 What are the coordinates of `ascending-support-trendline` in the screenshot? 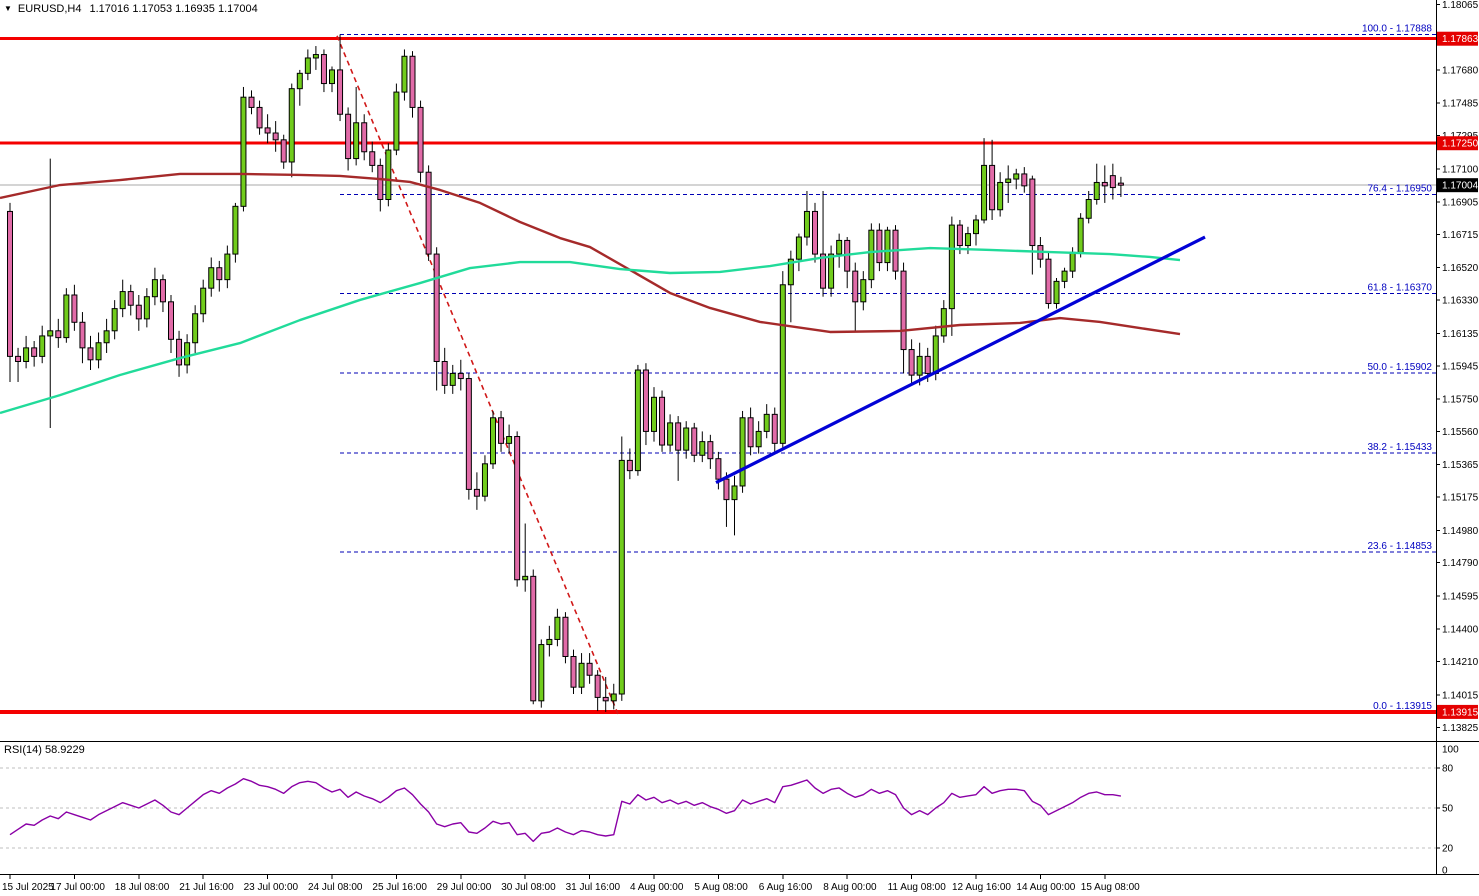 It's located at (960, 359).